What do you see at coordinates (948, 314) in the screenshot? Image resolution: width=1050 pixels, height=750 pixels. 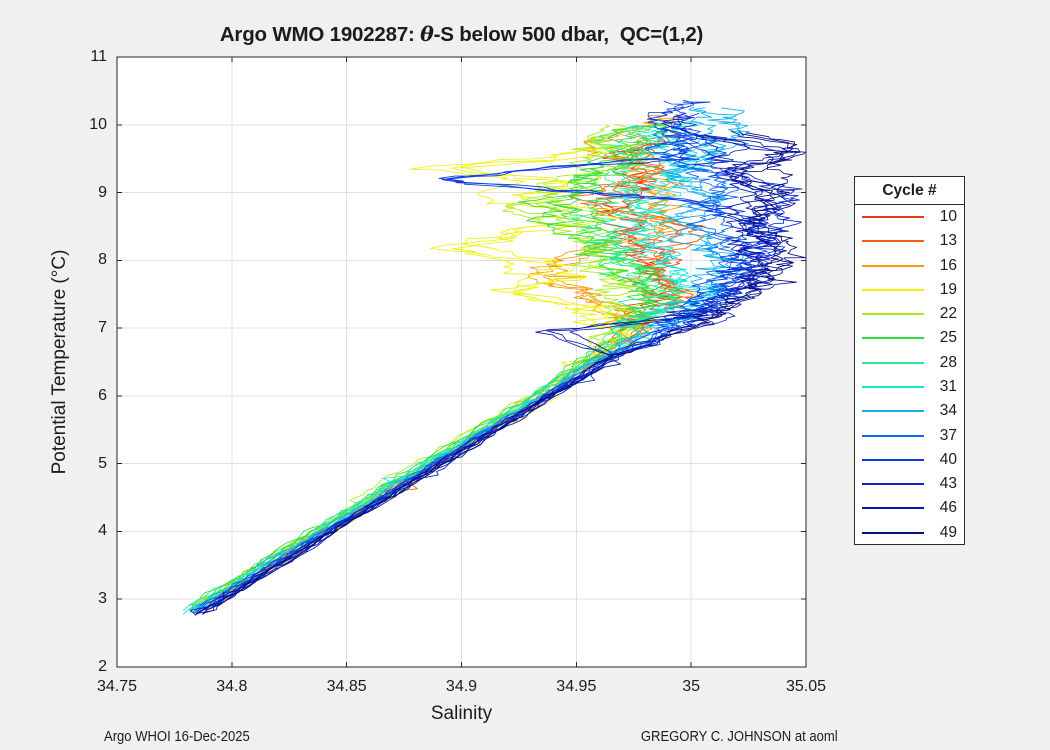 I see `legend-cycle-number: 22` at bounding box center [948, 314].